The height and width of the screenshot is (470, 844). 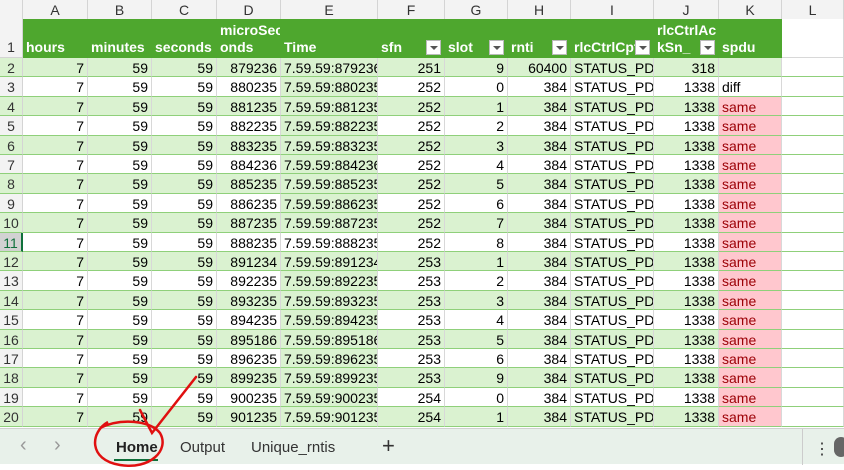 I want to click on row-header: 19, so click(x=11, y=397).